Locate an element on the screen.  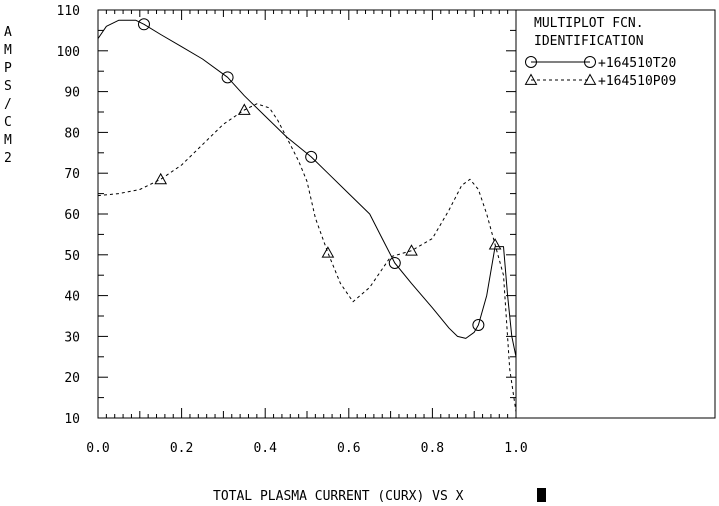
y-tick-label: 10 is located at coordinates (72, 419).